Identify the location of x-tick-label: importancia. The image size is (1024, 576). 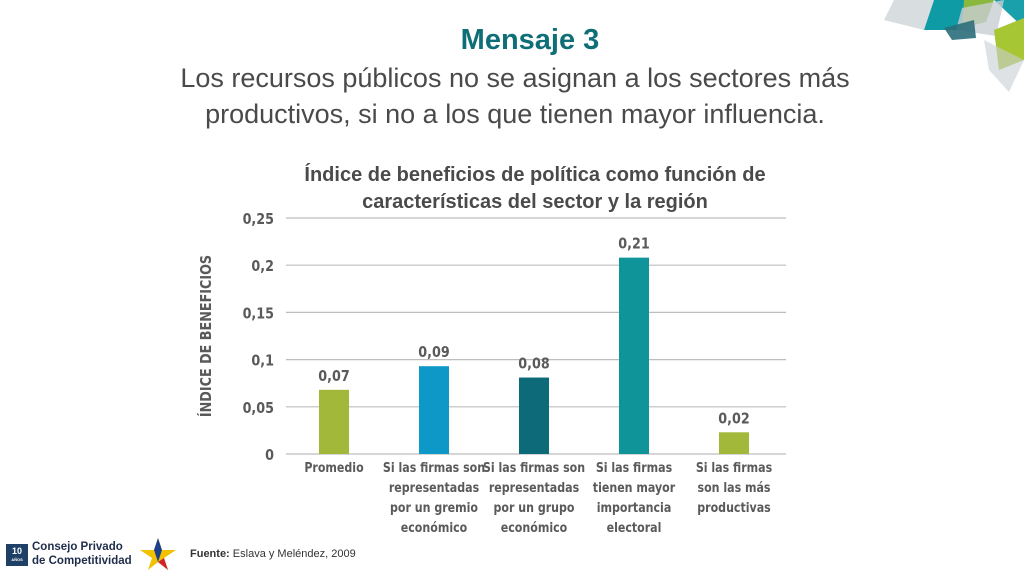
(634, 507).